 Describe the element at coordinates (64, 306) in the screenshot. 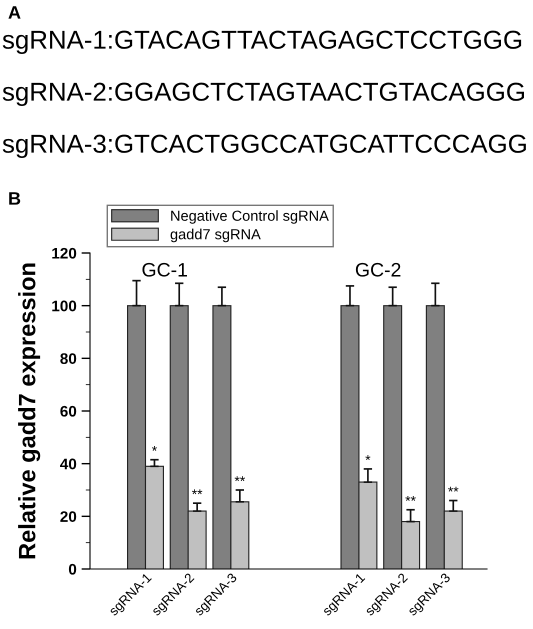

I see `y-tick-label: 100` at that location.